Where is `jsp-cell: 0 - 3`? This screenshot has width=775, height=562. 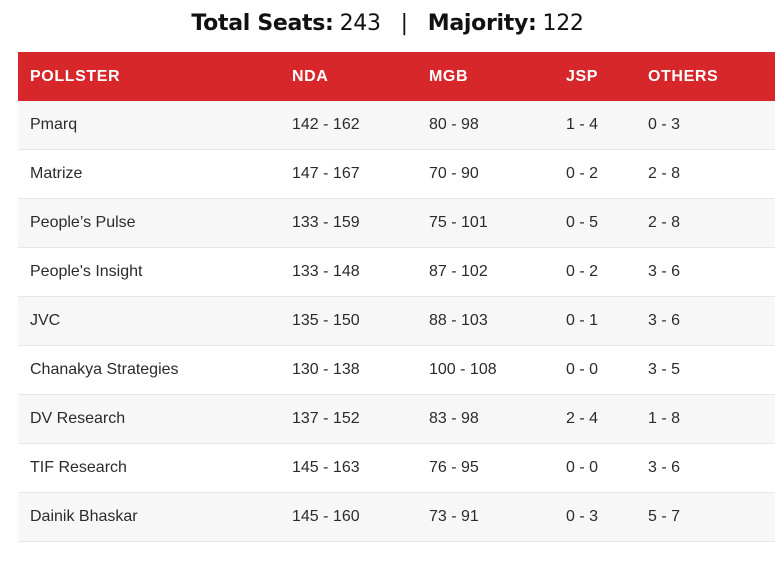
jsp-cell: 0 - 3 is located at coordinates (607, 517).